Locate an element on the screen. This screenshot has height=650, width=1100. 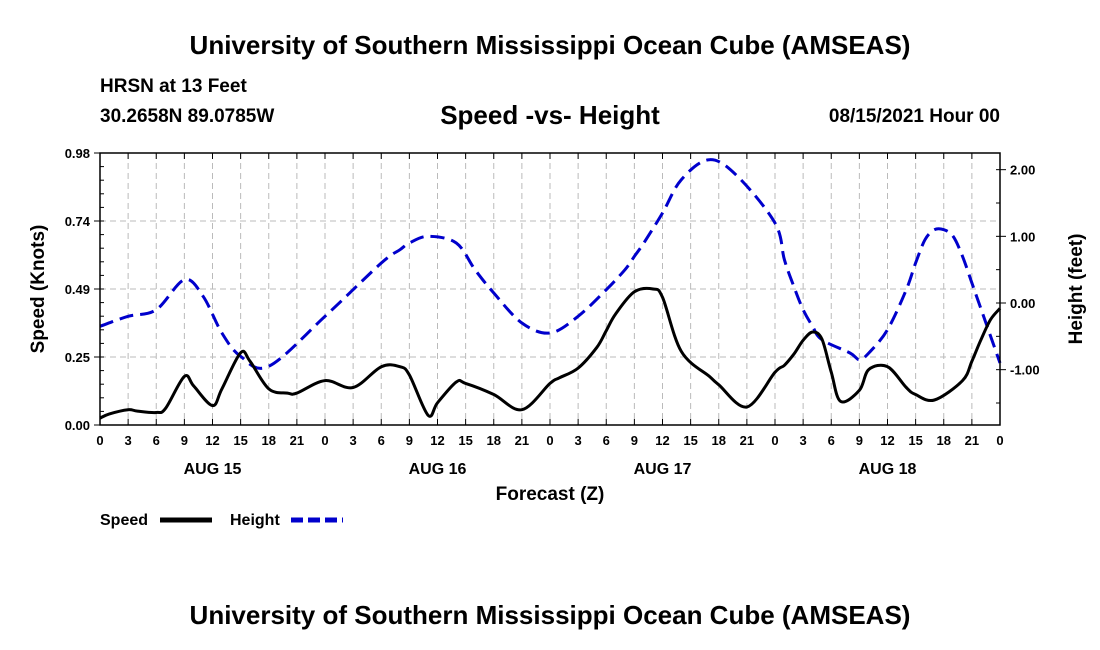
day-label: AUG 18 is located at coordinates (888, 469).